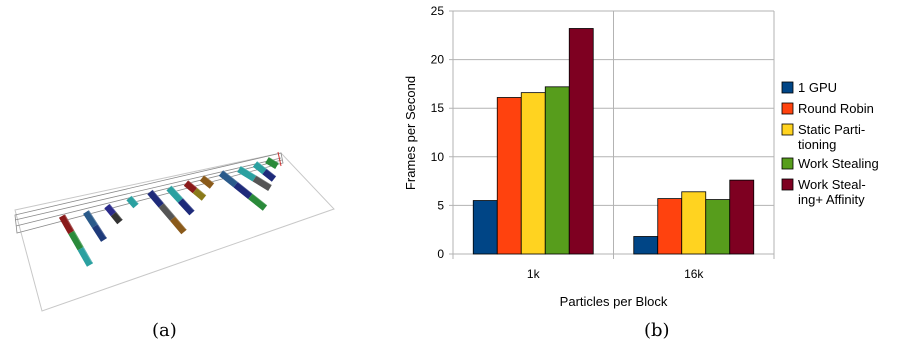  What do you see at coordinates (438, 11) in the screenshot?
I see `y-tick-label: 25` at bounding box center [438, 11].